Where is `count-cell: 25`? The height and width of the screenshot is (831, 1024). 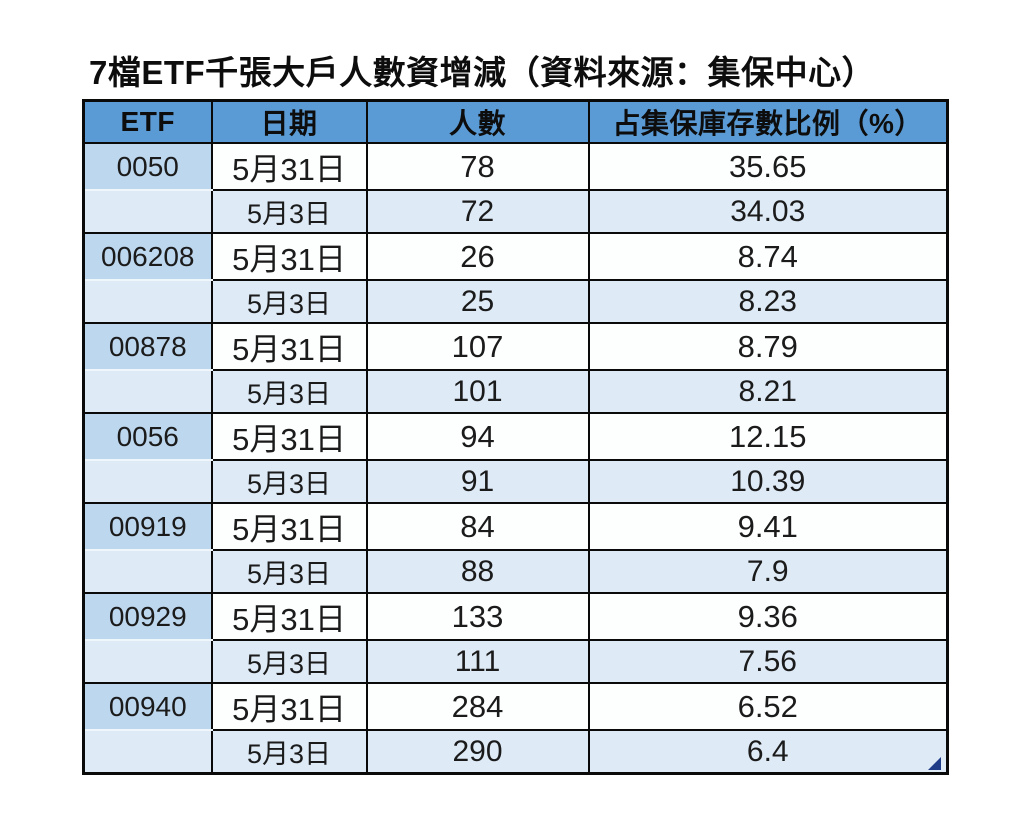
count-cell: 25 is located at coordinates (477, 302).